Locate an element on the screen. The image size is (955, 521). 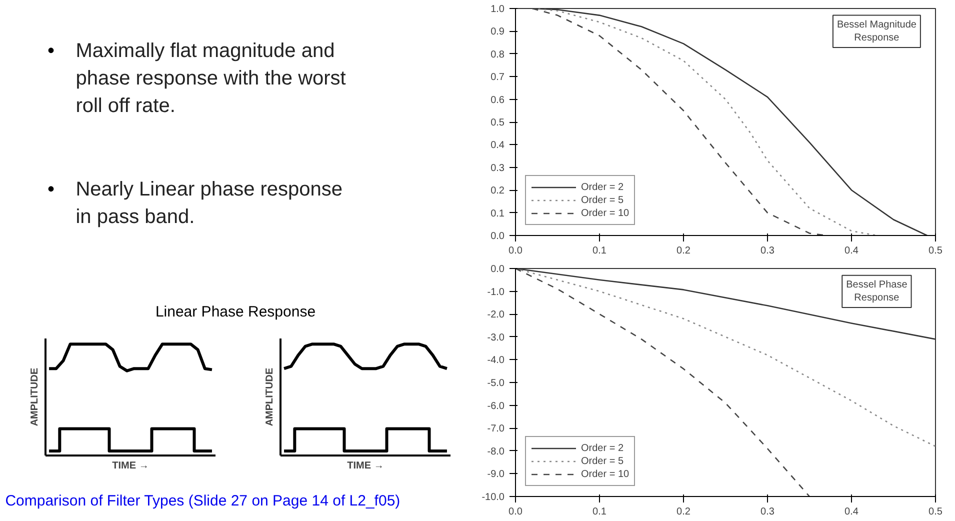
y-tick-label: -4.0 is located at coordinates (496, 360).